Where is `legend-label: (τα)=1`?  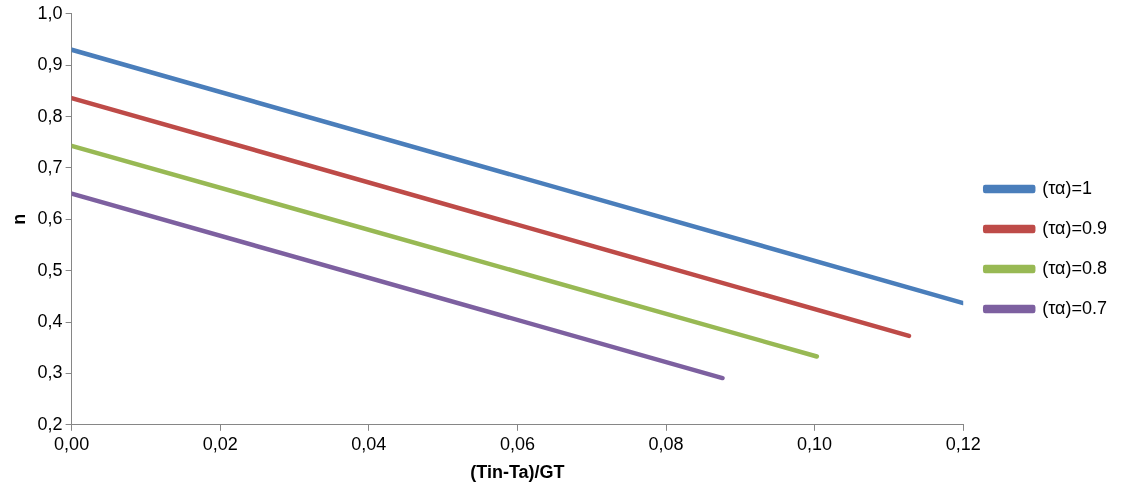
legend-label: (τα)=1 is located at coordinates (1067, 187).